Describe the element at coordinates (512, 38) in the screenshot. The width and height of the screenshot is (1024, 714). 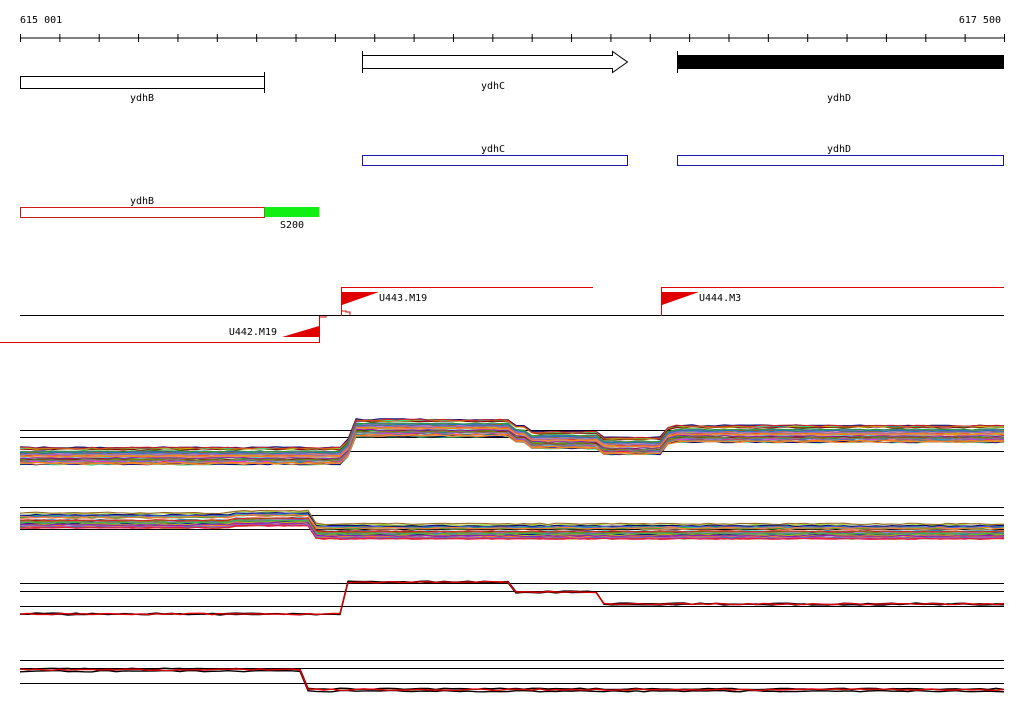
I see `ruler-ticks` at that location.